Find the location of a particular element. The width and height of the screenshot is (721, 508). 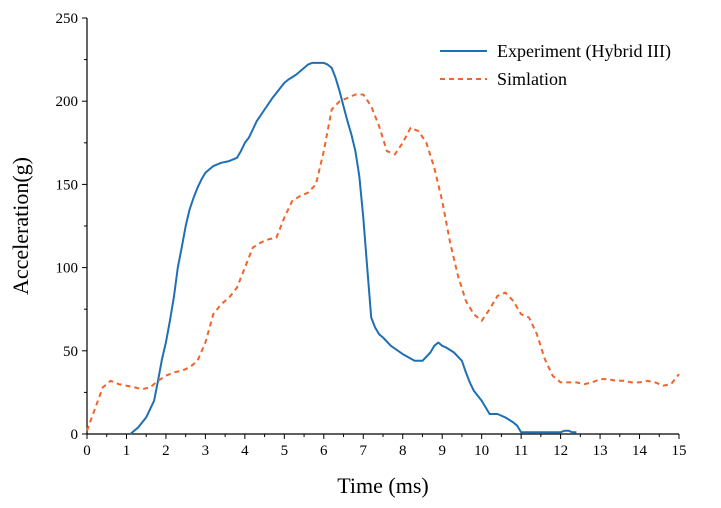

y-tick-label: 150 is located at coordinates (67, 185).